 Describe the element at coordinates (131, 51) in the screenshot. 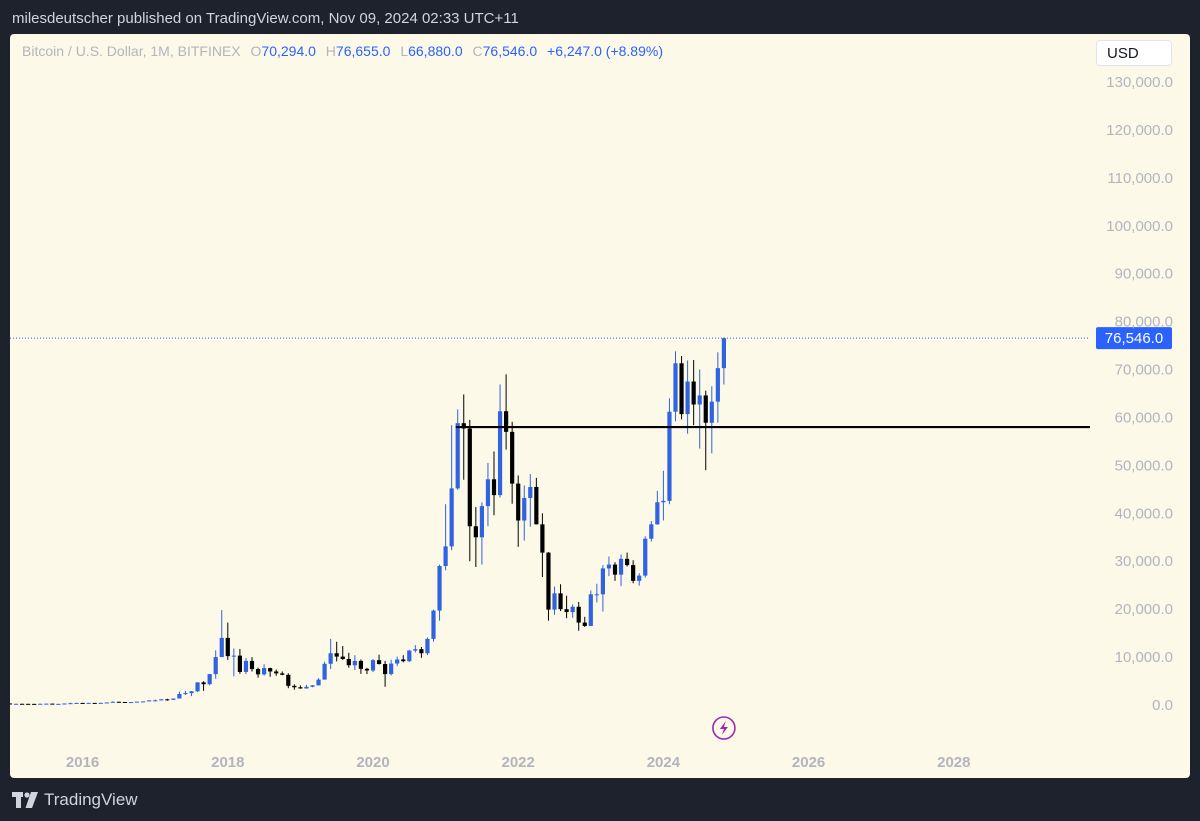

I see `symbol-label: Bitcoin / U.S. Dollar, 1M, BITFINEX` at that location.